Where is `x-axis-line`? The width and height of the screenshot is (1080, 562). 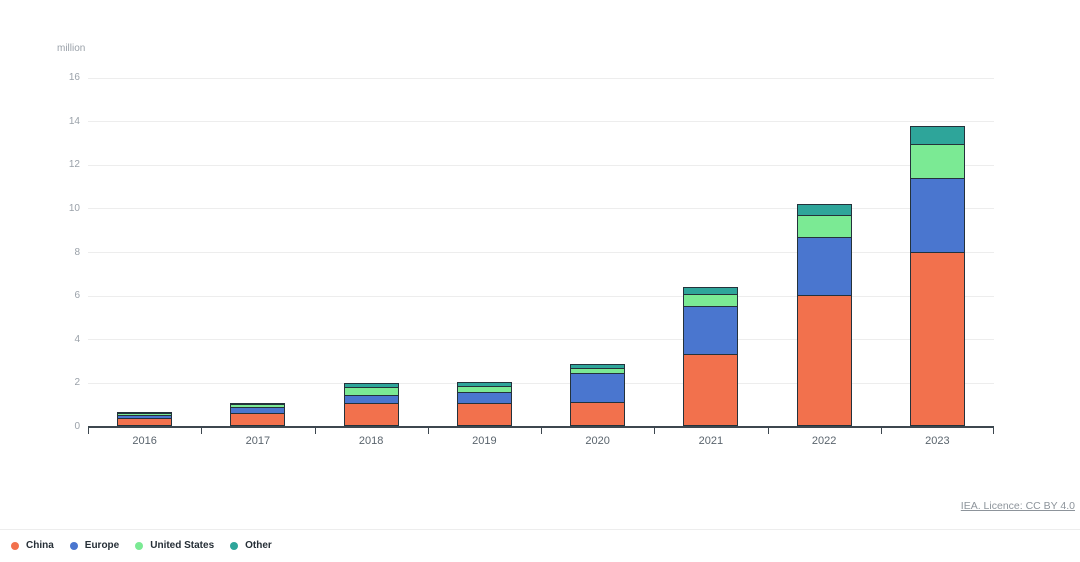
x-axis-line is located at coordinates (541, 427).